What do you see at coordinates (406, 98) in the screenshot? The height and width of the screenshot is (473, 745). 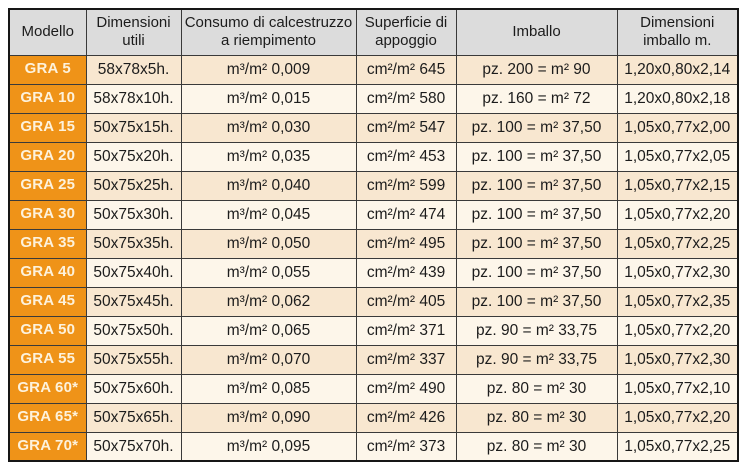 I see `superficie-cell: cm²/m² 580` at bounding box center [406, 98].